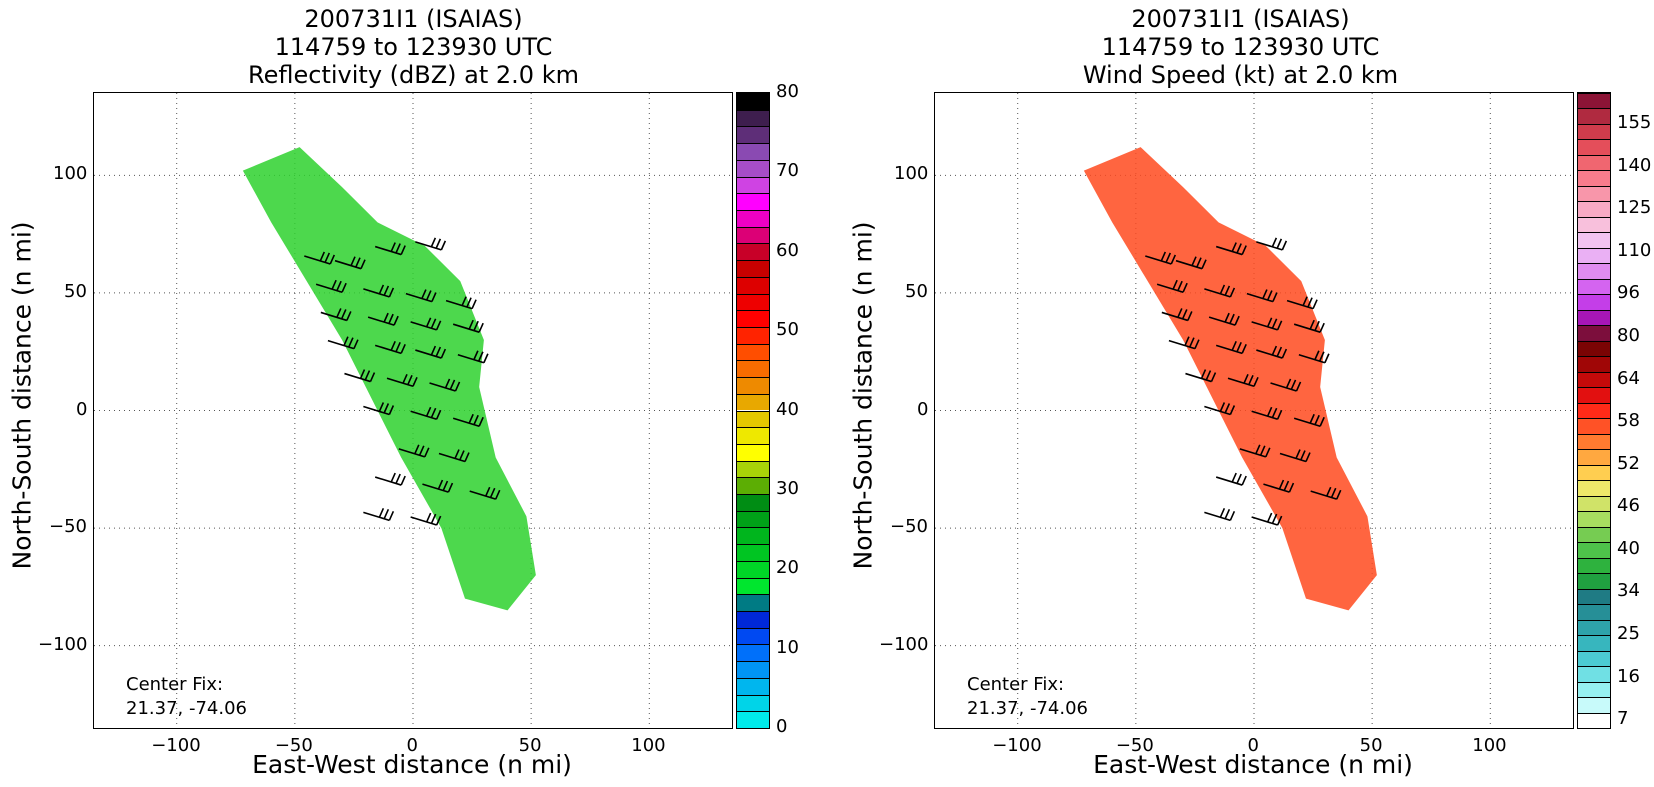 This screenshot has width=1654, height=787. I want to click on center-fix-annotation: Center Fix: 21.37, -74.06, so click(1027, 697).